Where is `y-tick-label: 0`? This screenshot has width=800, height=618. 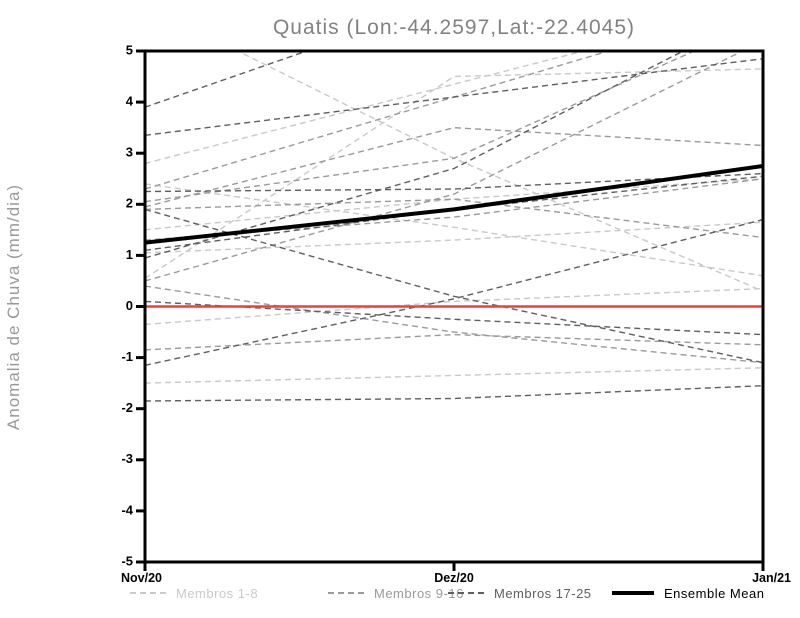
y-tick-label: 0 is located at coordinates (129, 305).